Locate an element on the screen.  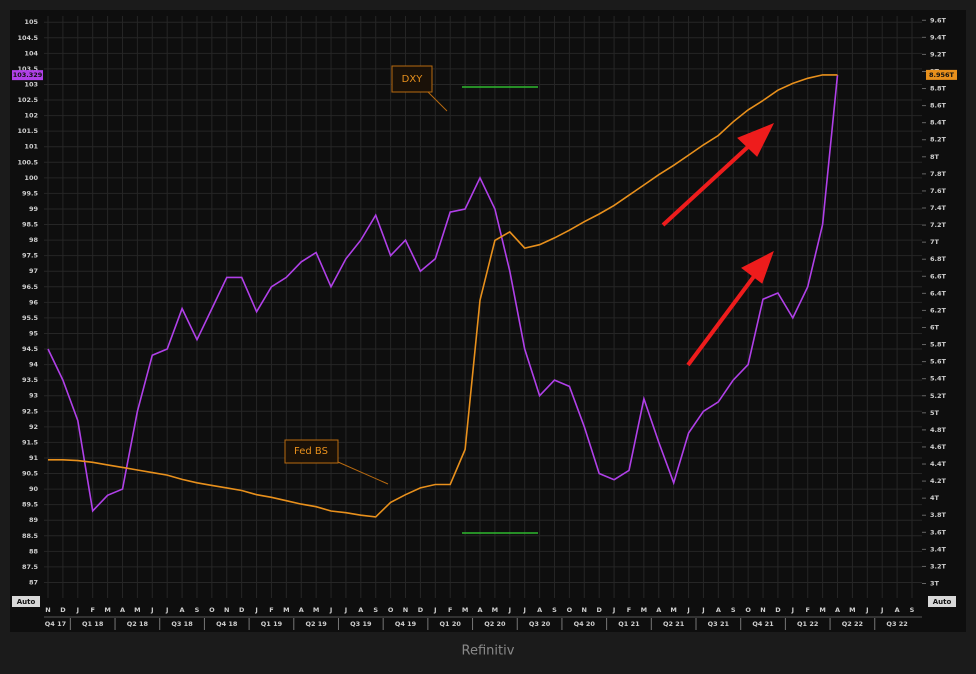
quarter-label: Q3 20 is located at coordinates (540, 624).